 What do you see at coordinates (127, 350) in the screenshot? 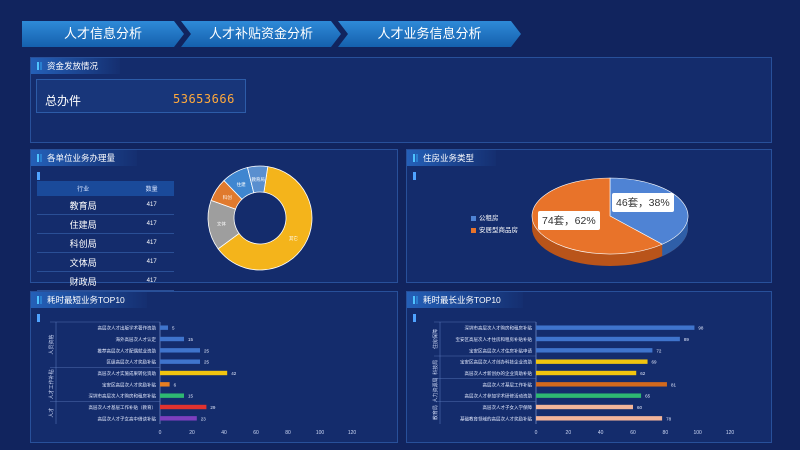
I see `bar-category-label: 推荐高层次人才配偶就业资助` at bounding box center [127, 350].